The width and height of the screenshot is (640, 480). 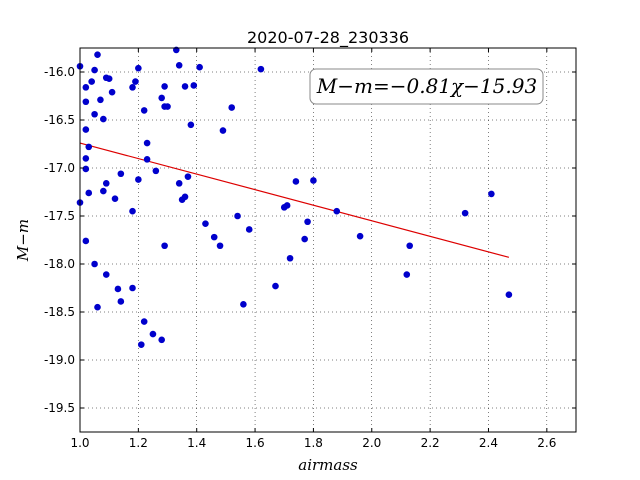 What do you see at coordinates (59, 360) in the screenshot?
I see `y-tick-label: -19.0` at bounding box center [59, 360].